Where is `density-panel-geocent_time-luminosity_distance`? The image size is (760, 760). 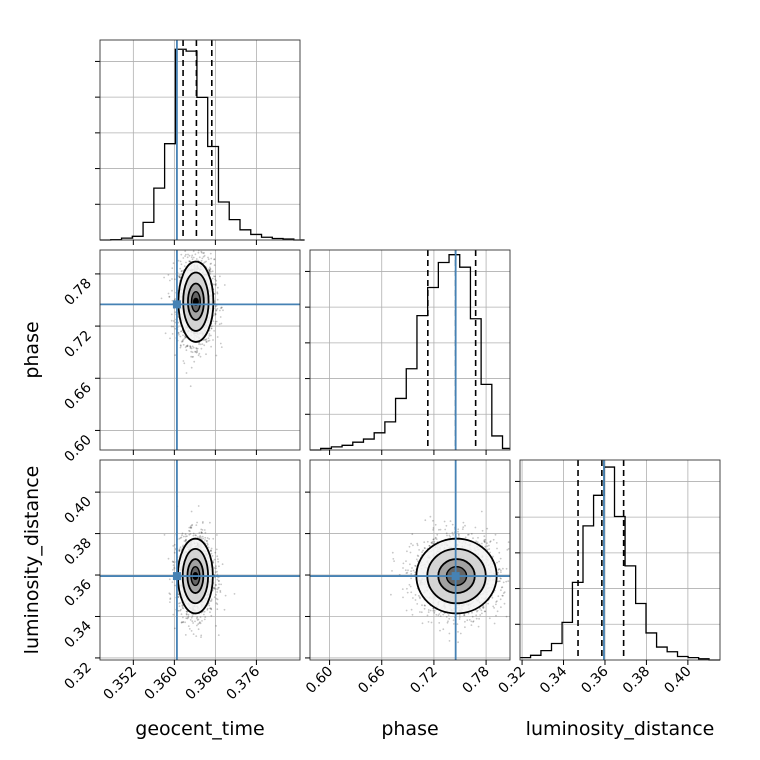 density-panel-geocent_time-luminosity_distance is located at coordinates (200, 560).